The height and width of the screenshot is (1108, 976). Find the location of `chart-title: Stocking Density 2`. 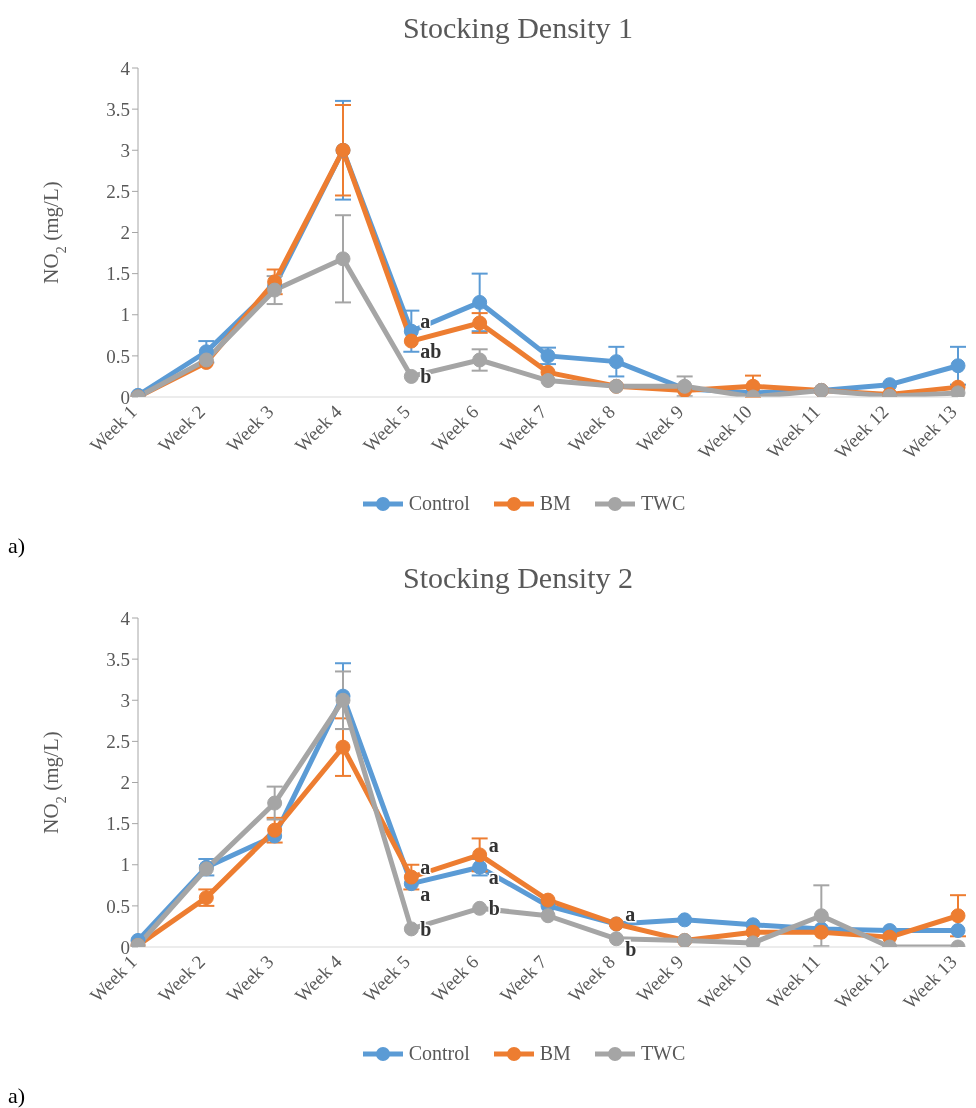

chart-title: Stocking Density 2 is located at coordinates (518, 577).